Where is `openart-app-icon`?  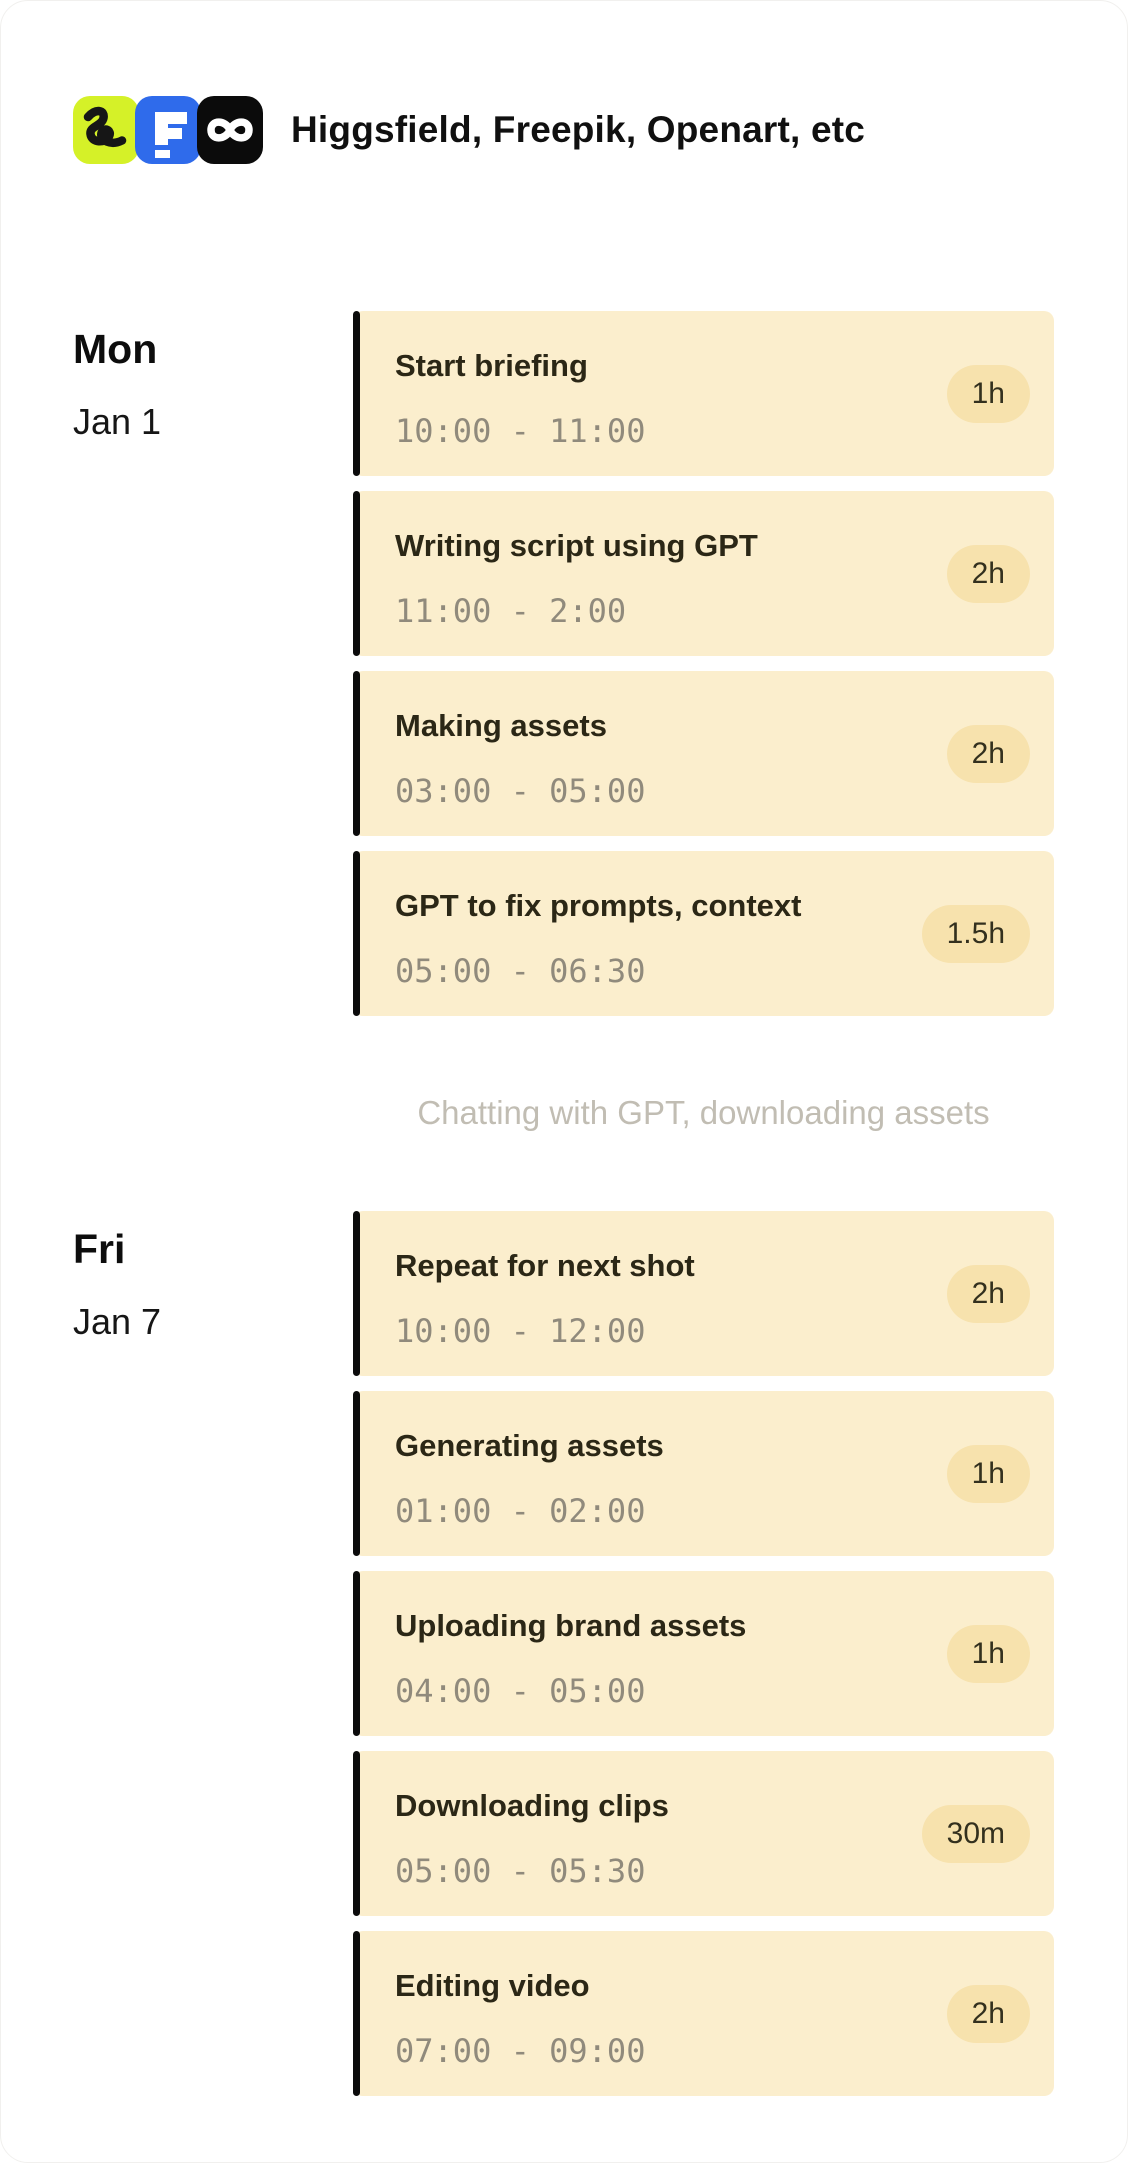 openart-app-icon is located at coordinates (230, 130).